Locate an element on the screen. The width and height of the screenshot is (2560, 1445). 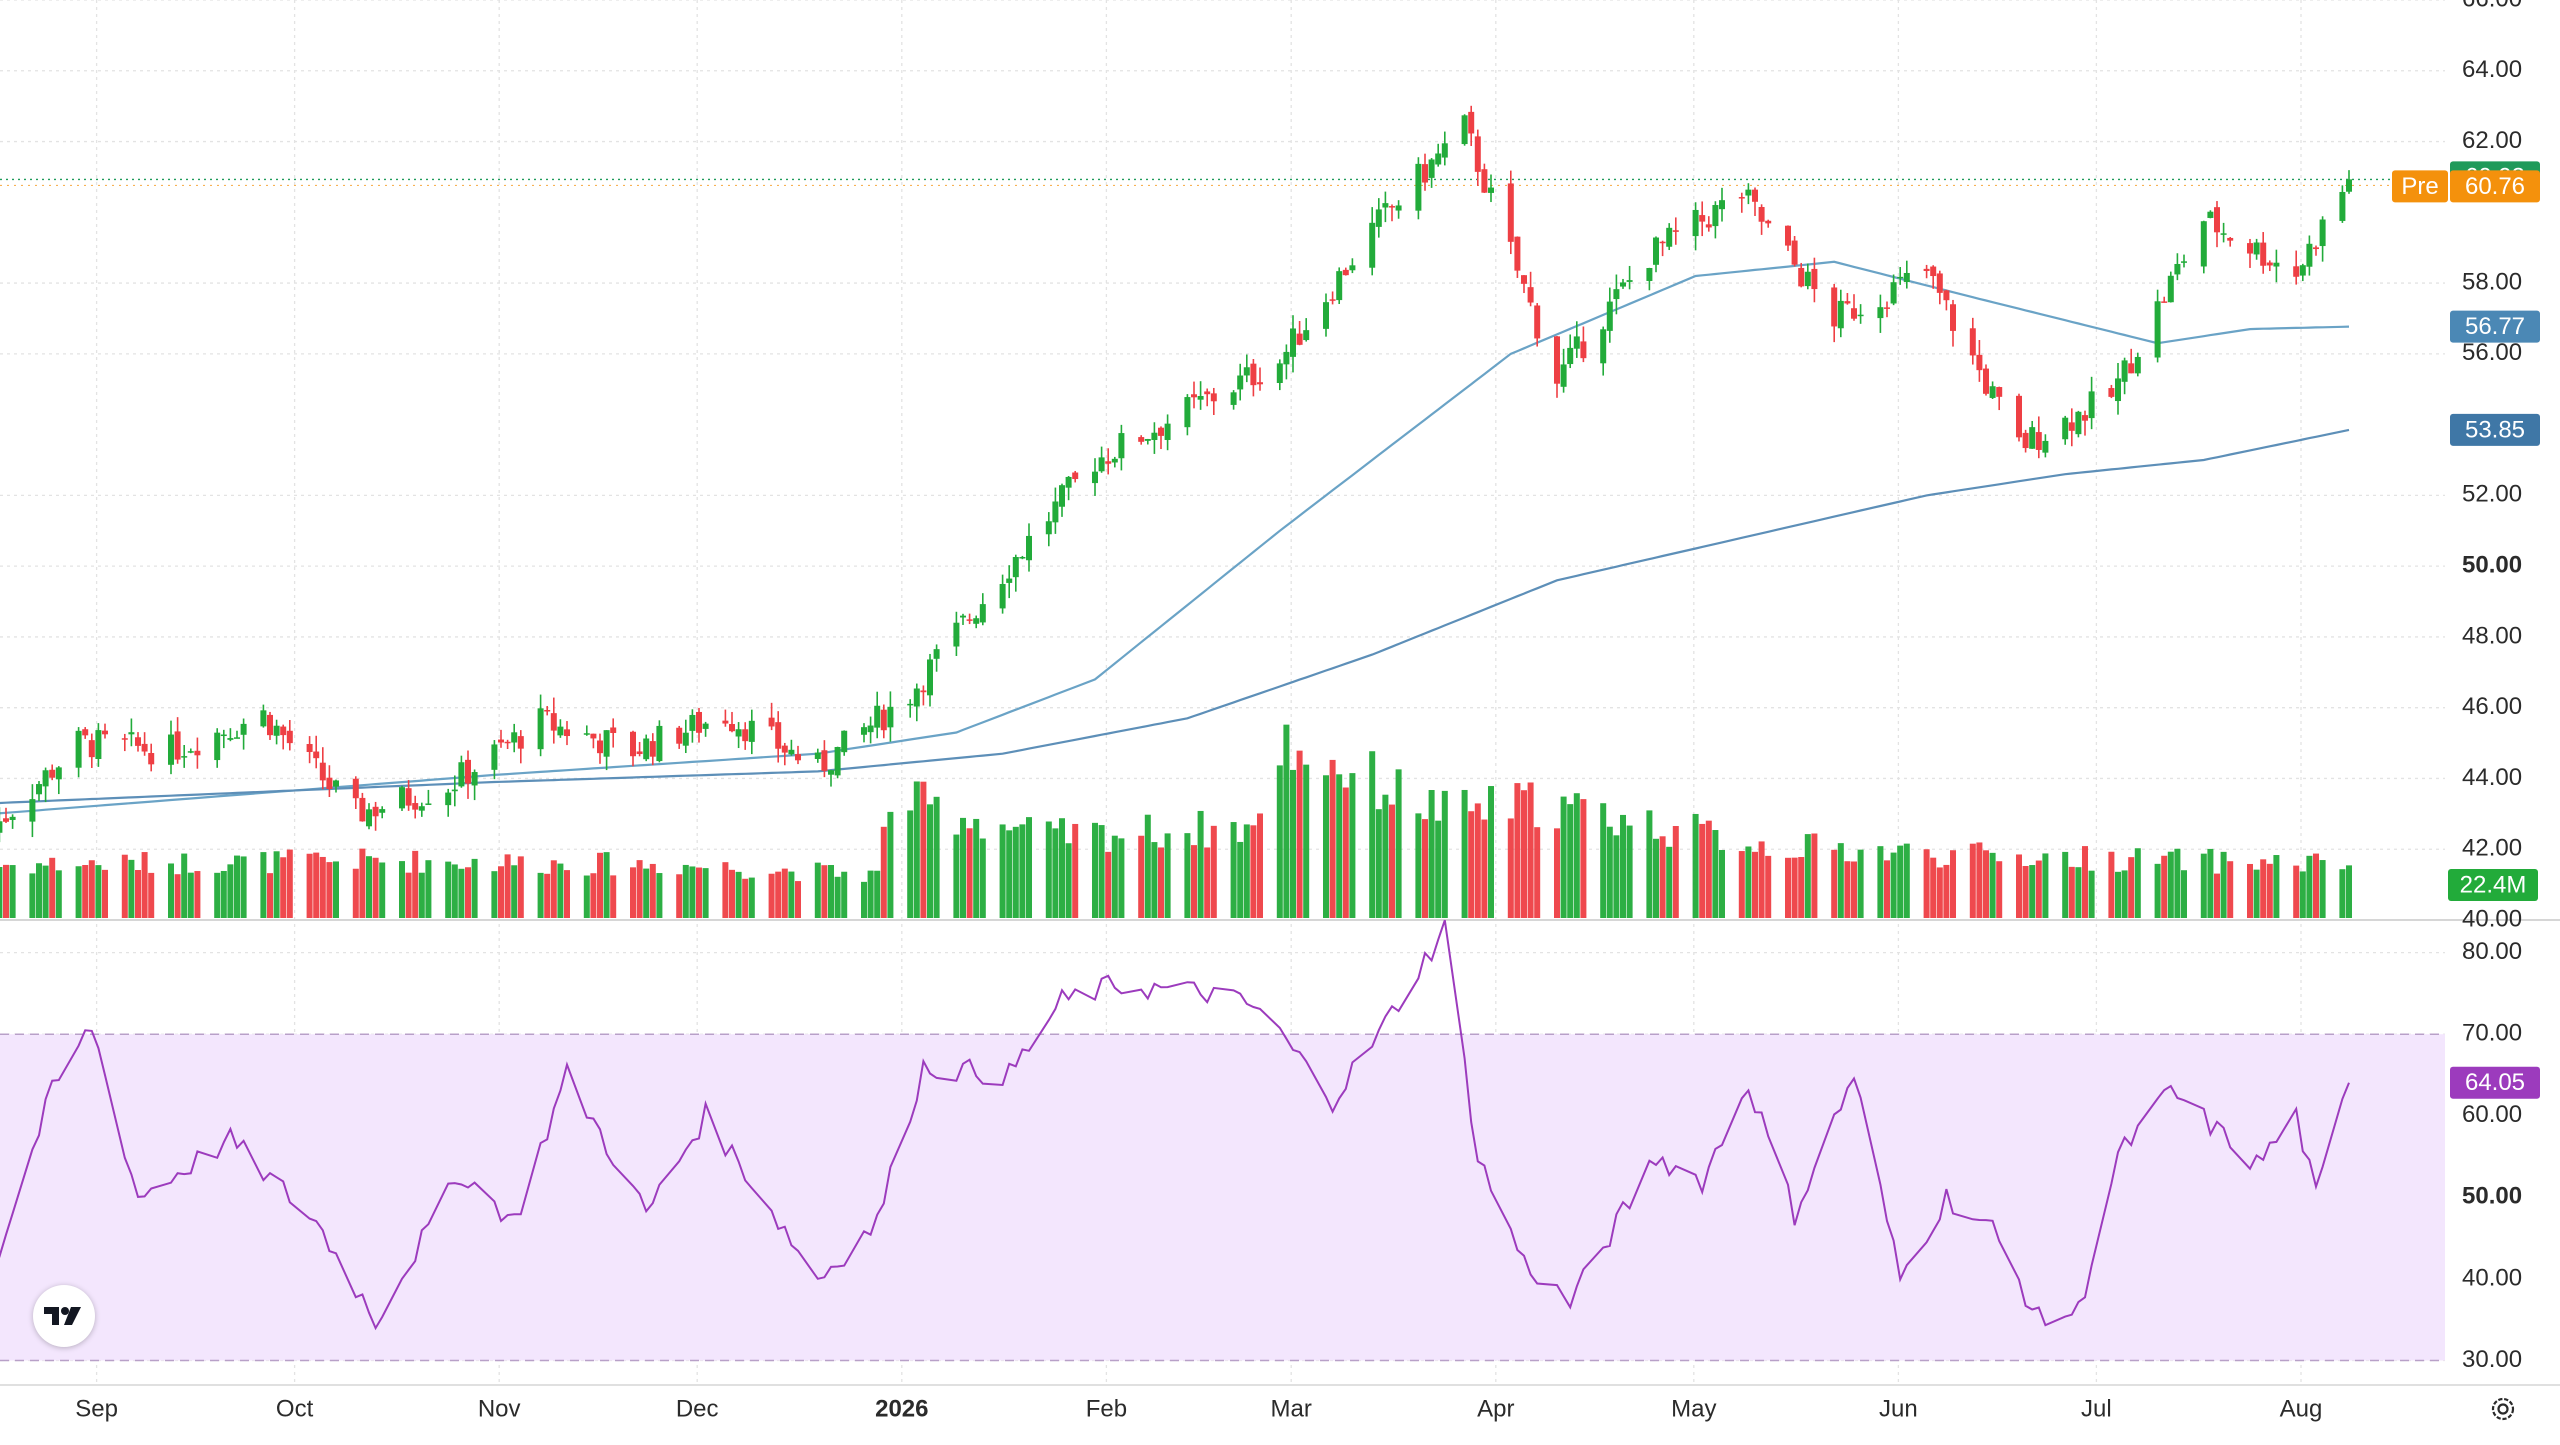
gear-icon is located at coordinates (2503, 1409).